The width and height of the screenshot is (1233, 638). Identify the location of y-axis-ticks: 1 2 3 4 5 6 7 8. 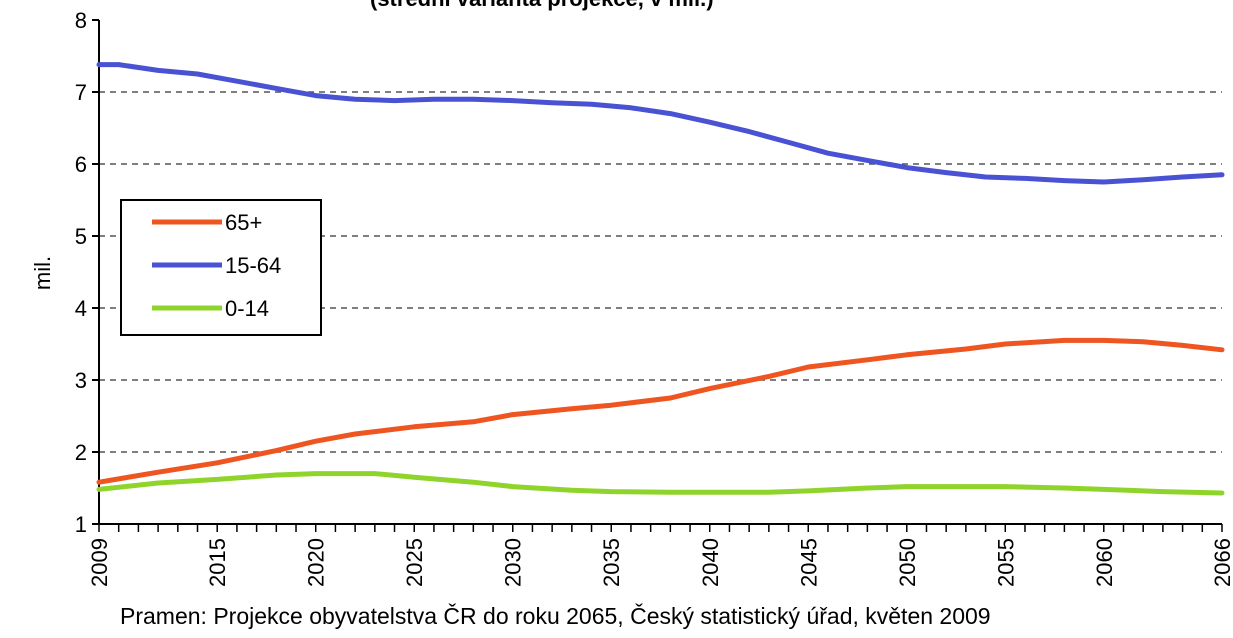
(87, 272).